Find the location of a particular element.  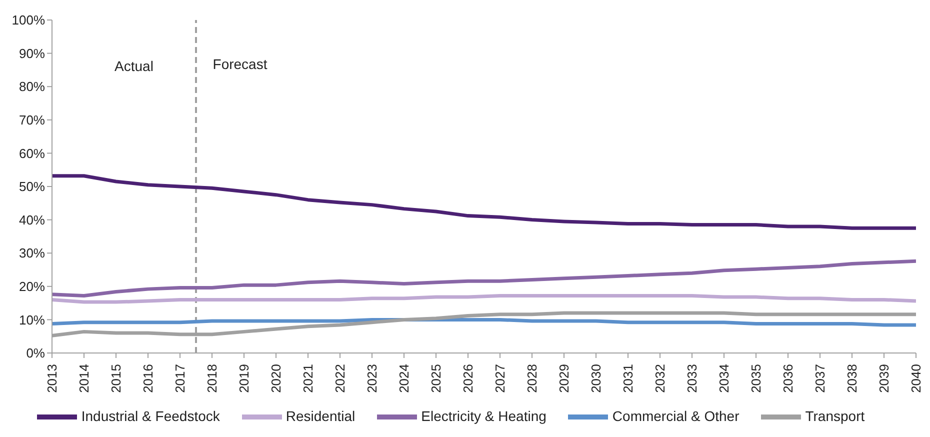

x-tick-label: 2024 is located at coordinates (404, 378).